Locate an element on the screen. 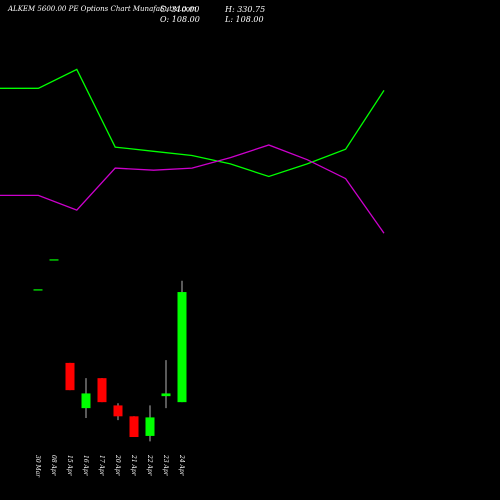 Image resolution: width=500 pixels, height=500 pixels. indicator-line is located at coordinates (192, 189).